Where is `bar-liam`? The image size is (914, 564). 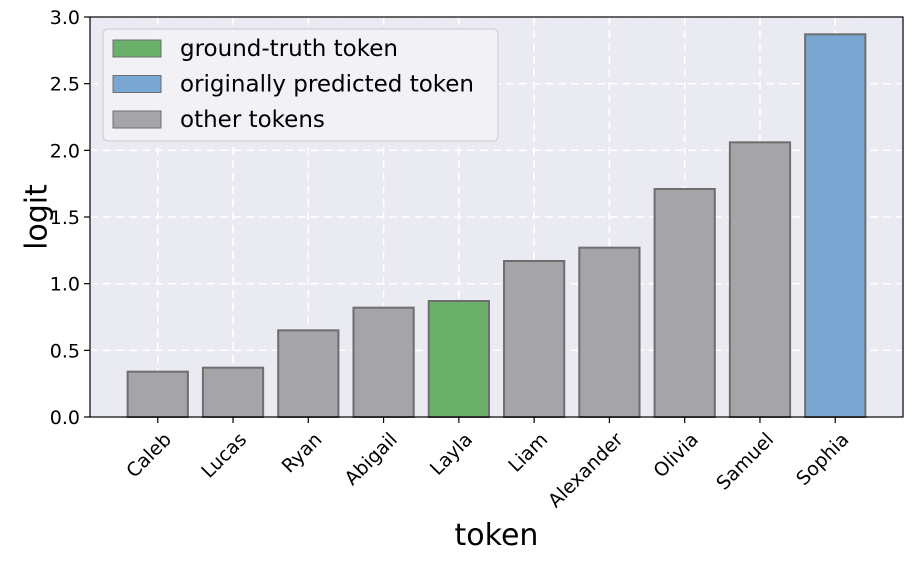 bar-liam is located at coordinates (534, 339).